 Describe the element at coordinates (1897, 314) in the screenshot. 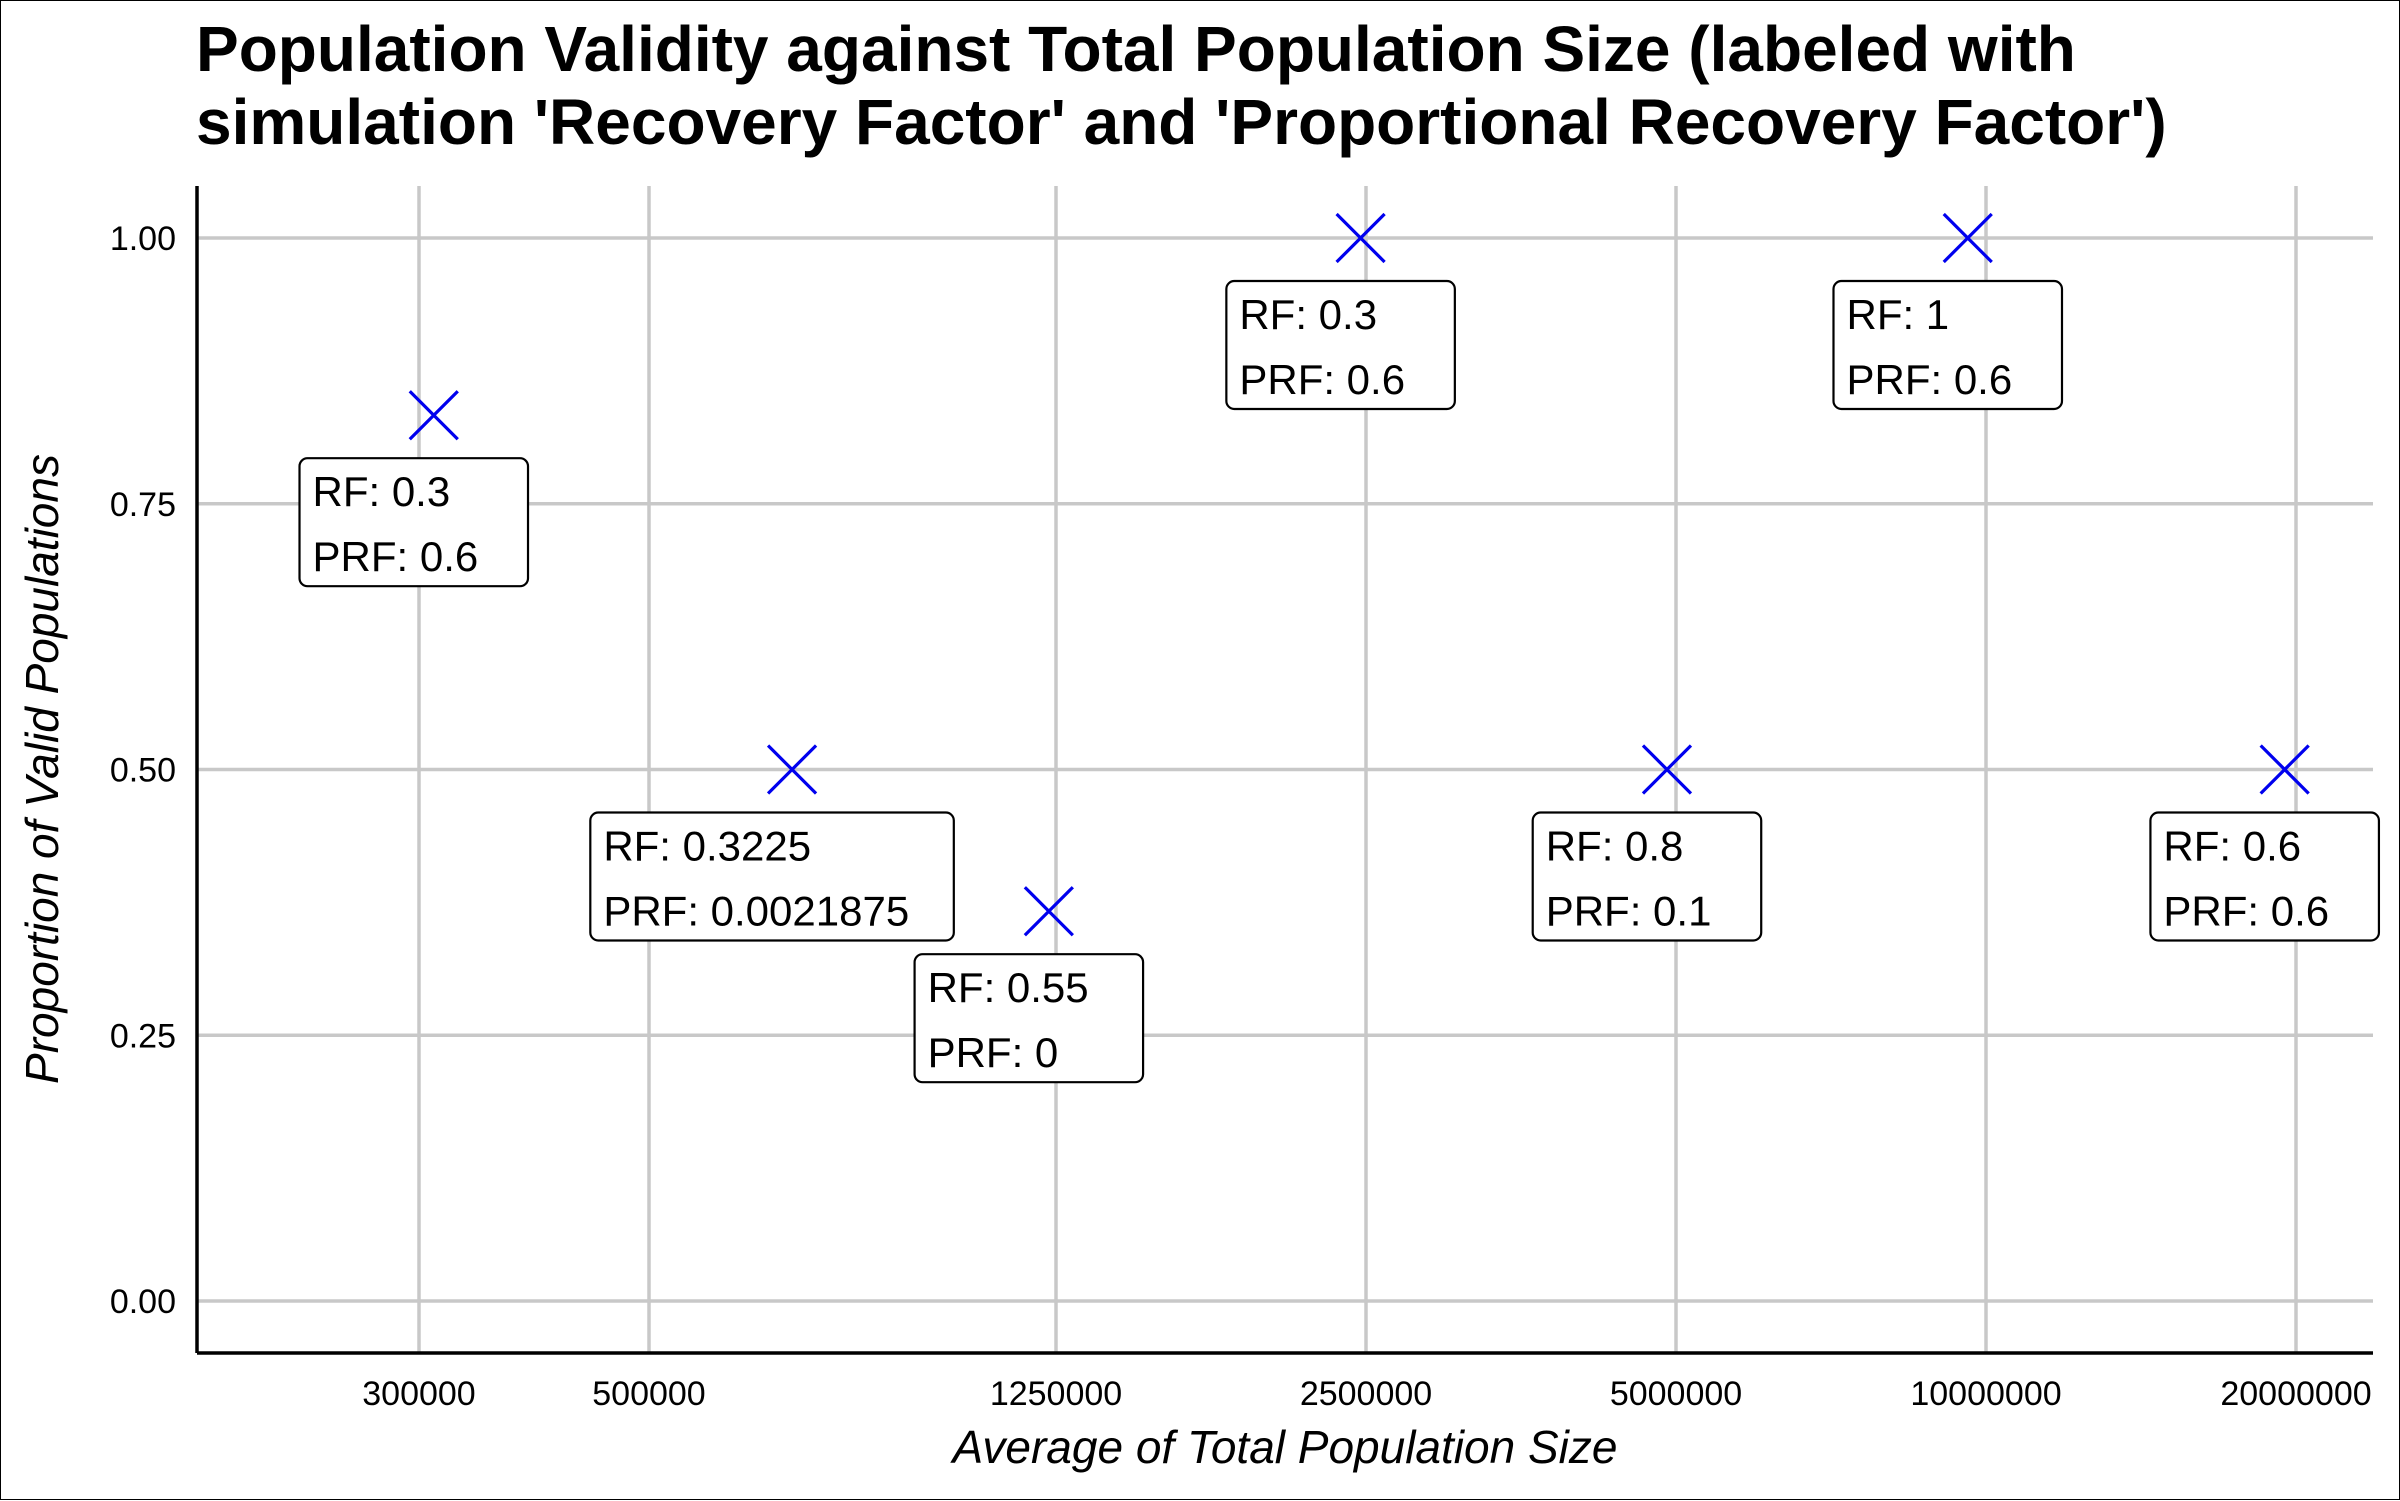

I see `rf-label: RF: 1` at that location.